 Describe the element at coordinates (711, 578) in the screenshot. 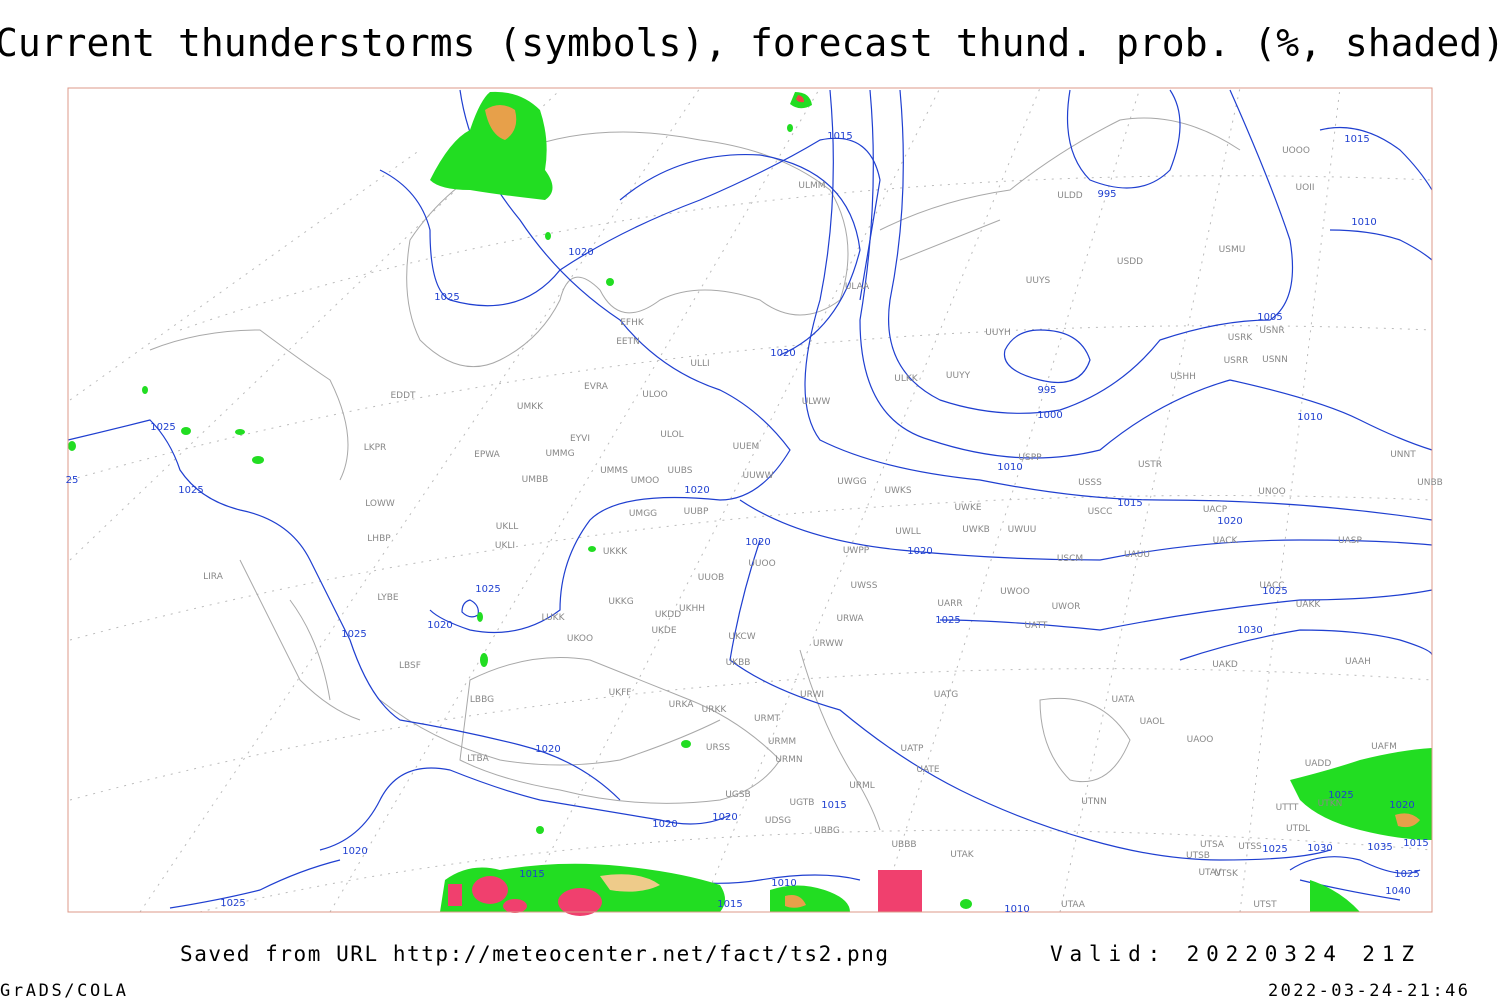

I see `station-label: UUOB` at that location.